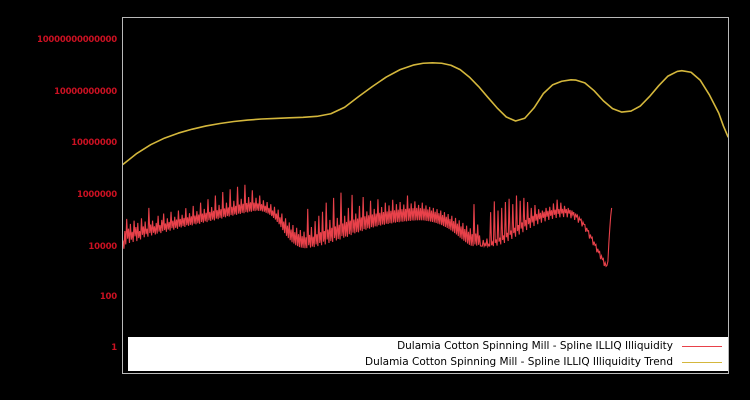  Describe the element at coordinates (368, 226) in the screenshot. I see `series-line-illiquidity` at that location.